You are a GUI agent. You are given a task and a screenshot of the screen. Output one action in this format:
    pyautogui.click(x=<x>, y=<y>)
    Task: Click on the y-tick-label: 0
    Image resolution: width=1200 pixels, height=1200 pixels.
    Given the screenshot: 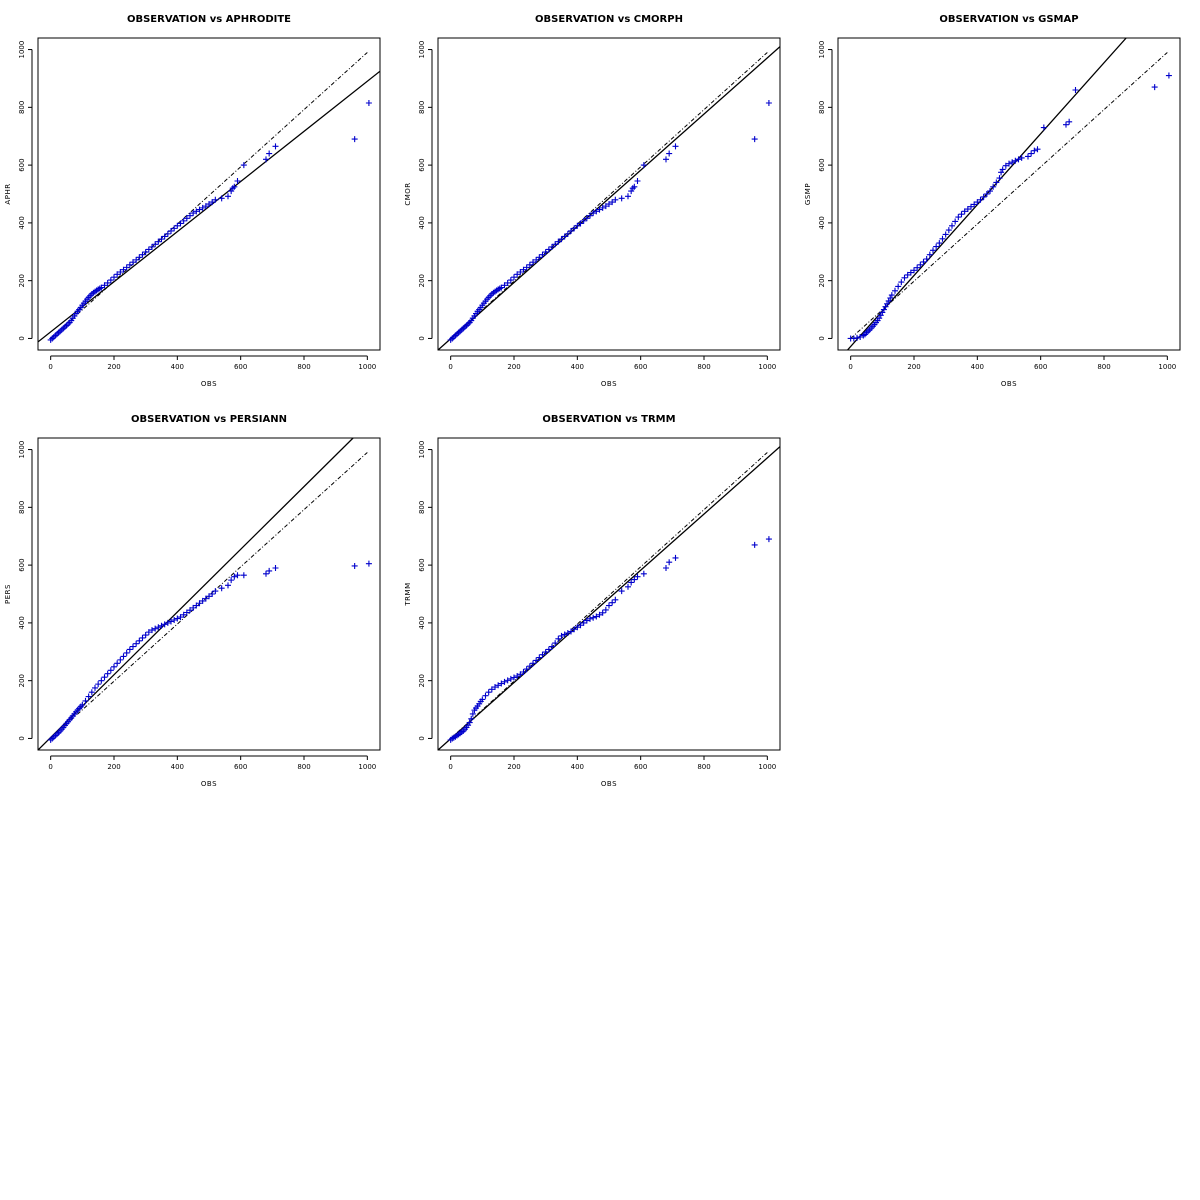 What is the action you would take?
    pyautogui.click(x=422, y=338)
    